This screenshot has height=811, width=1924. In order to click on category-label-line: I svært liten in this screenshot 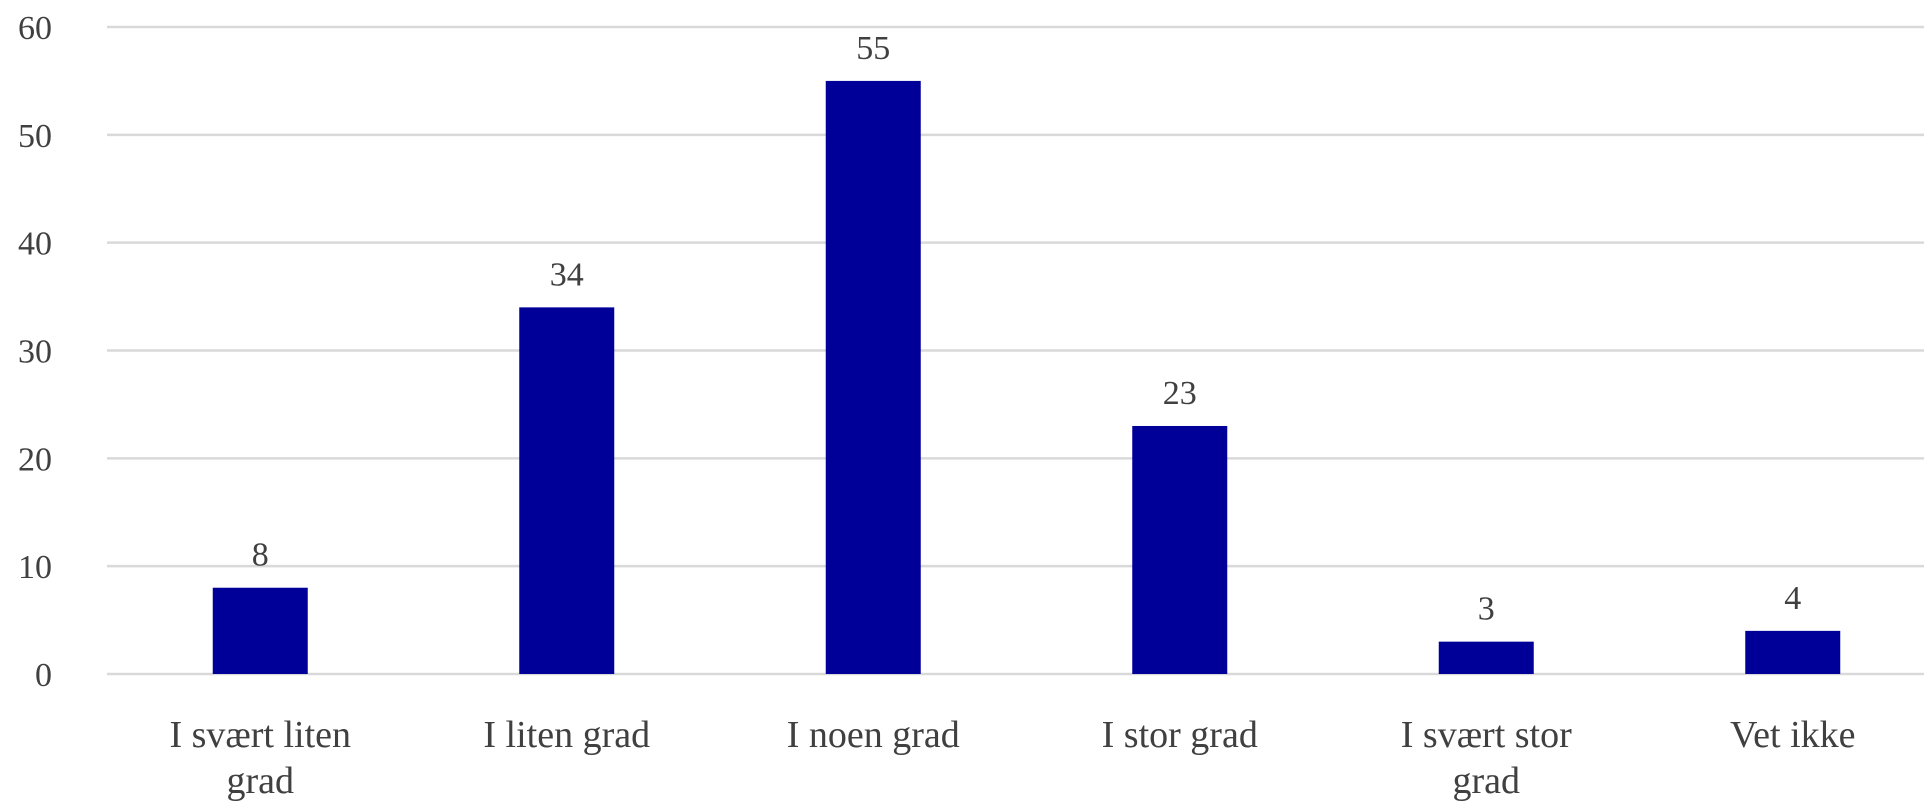, I will do `click(260, 735)`.